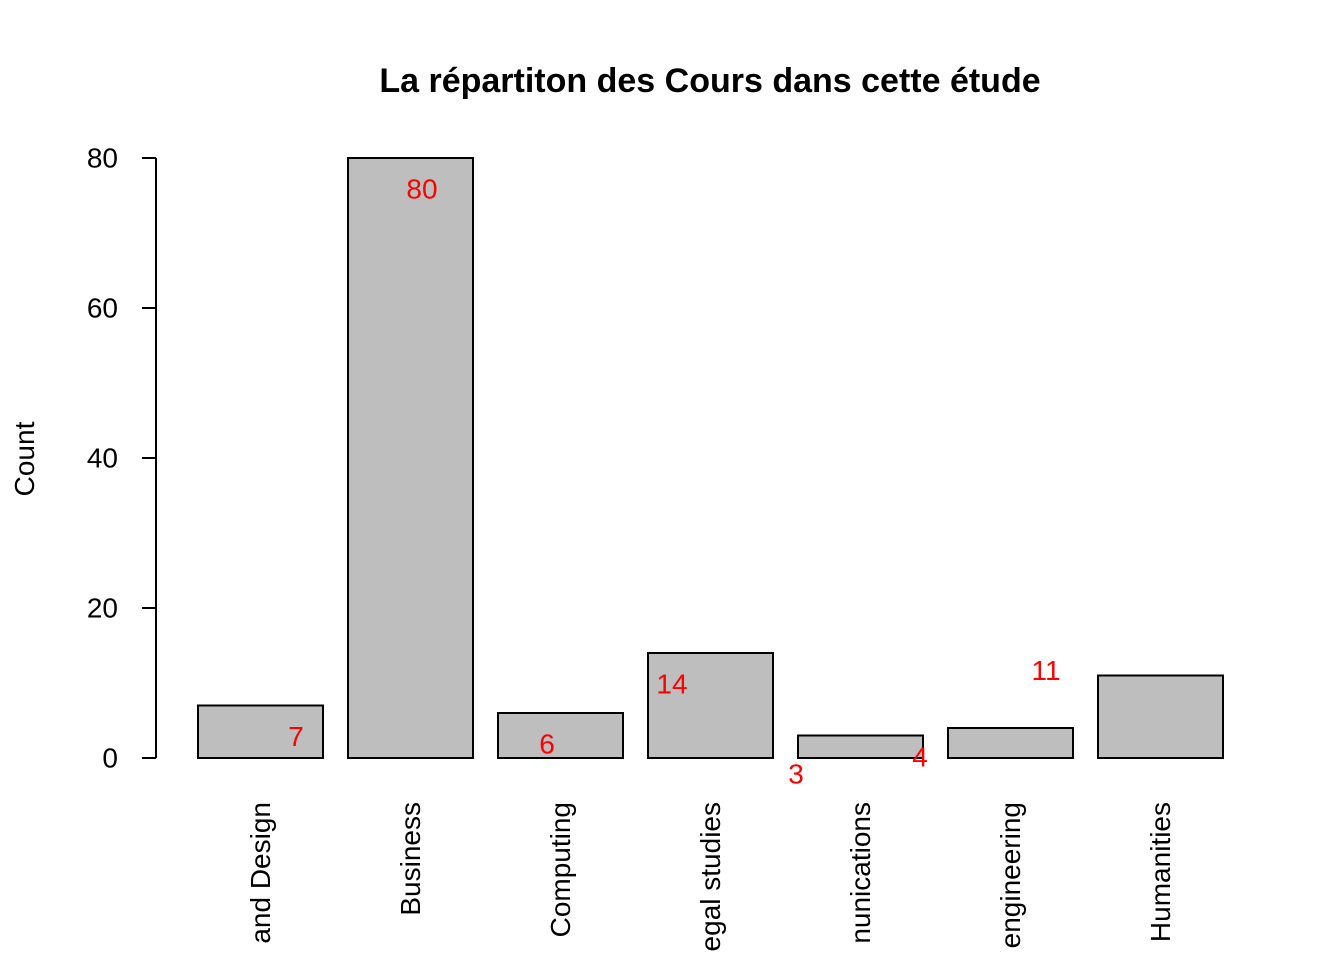 Image resolution: width=1344 pixels, height=960 pixels. I want to click on x-tick-label: egal studies, so click(710, 876).